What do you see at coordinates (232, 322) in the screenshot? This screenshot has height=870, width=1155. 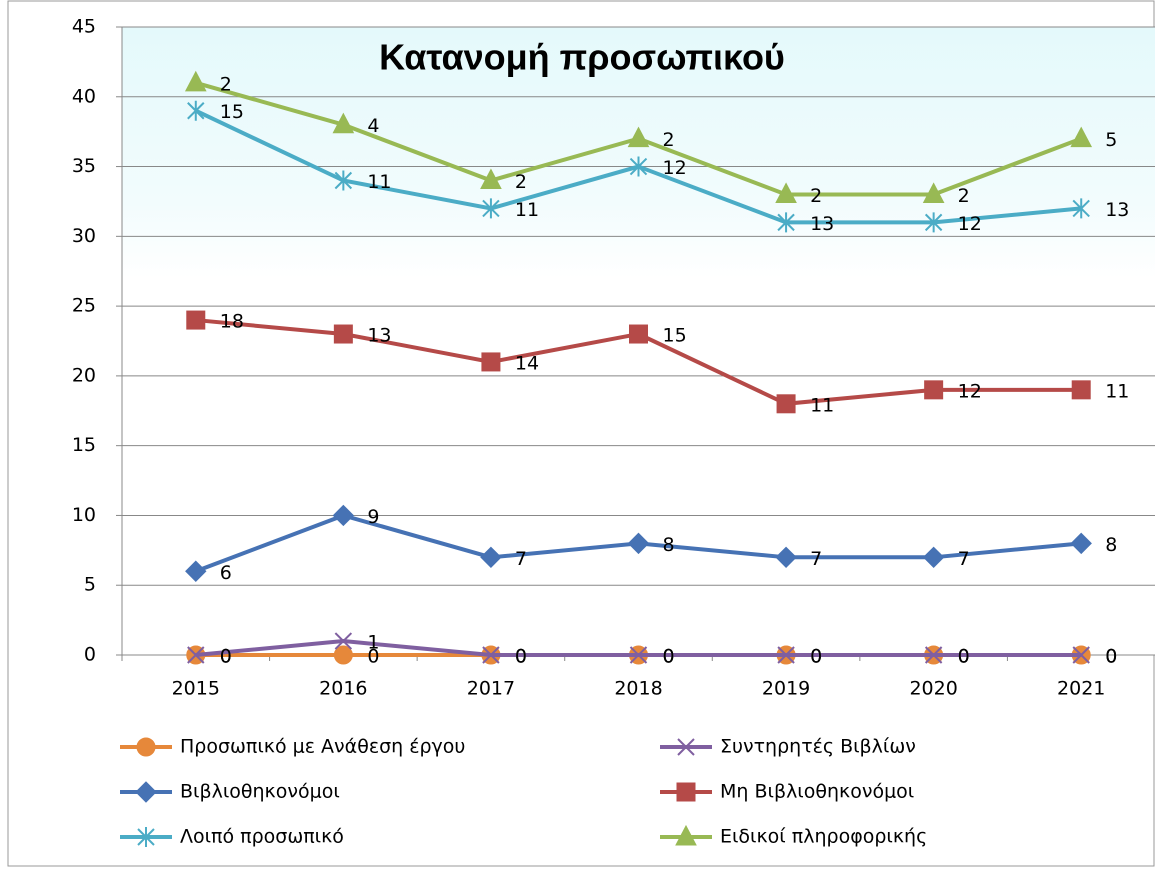 I see `data-label: 18` at bounding box center [232, 322].